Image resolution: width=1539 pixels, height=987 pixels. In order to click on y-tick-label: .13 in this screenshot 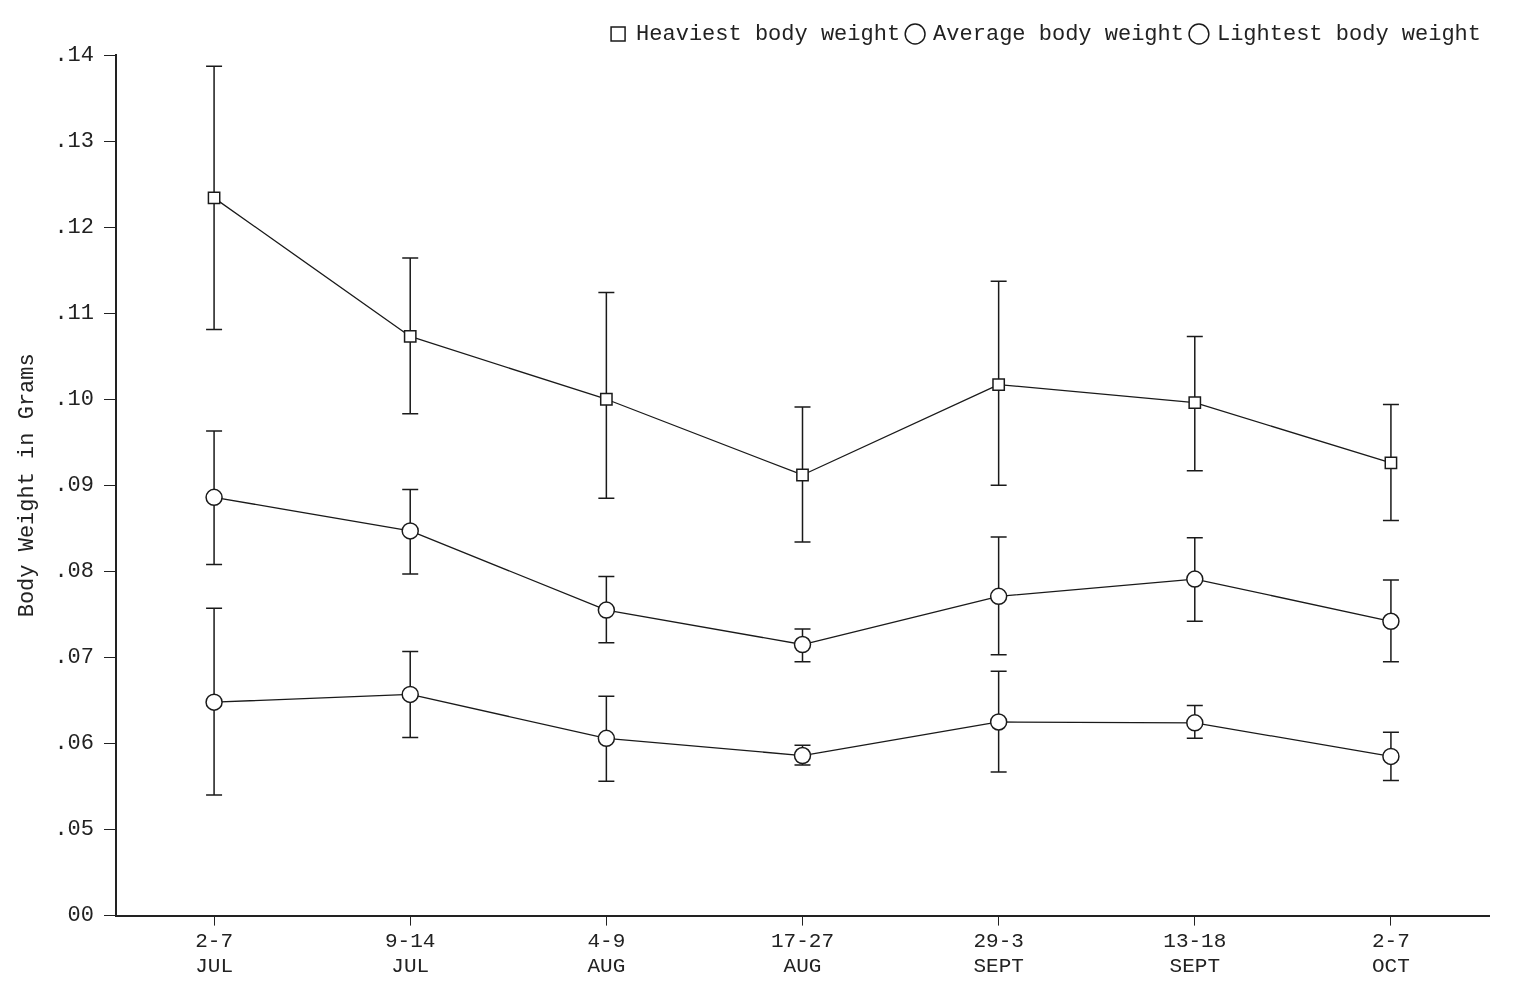, I will do `click(74, 141)`.